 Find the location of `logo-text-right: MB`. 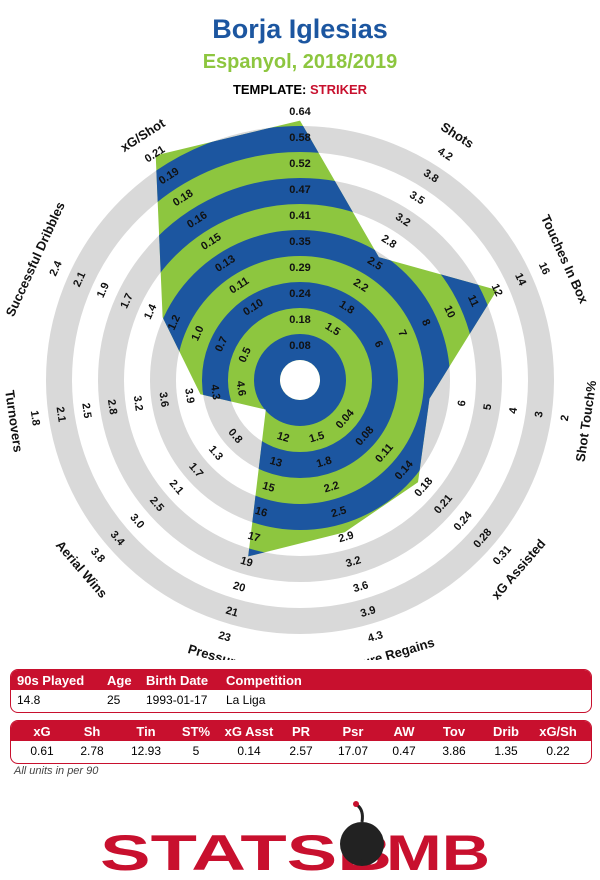

logo-text-right: MB is located at coordinates (438, 852).